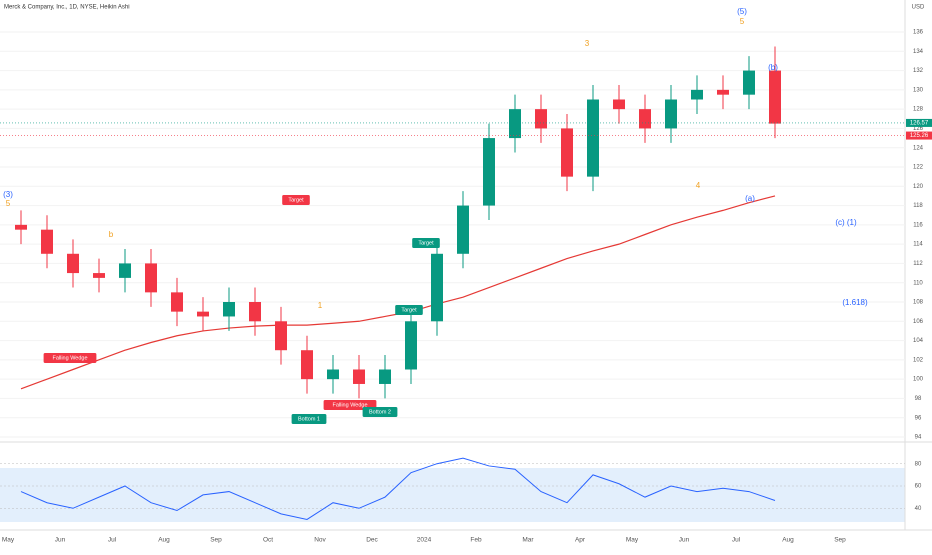 The image size is (932, 555). I want to click on annotation: (c) (1), so click(846, 222).